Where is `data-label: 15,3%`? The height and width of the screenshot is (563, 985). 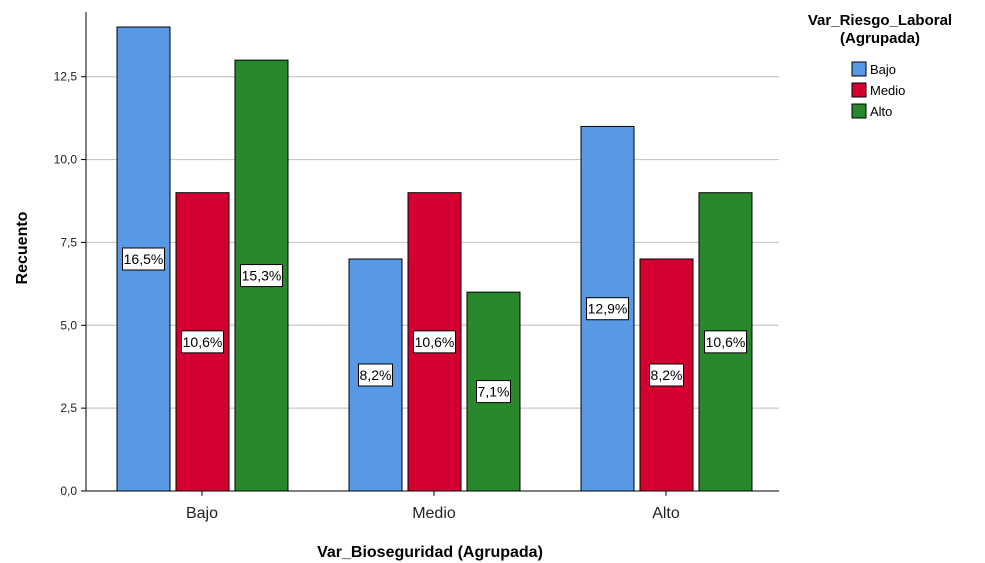
data-label: 15,3% is located at coordinates (262, 276).